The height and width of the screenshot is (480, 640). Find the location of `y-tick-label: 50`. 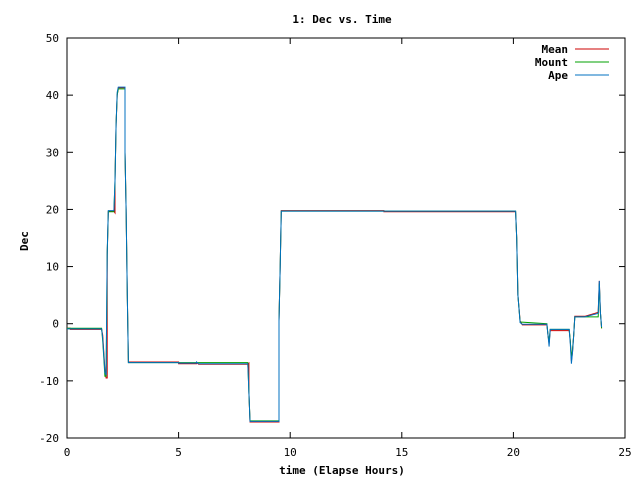

y-tick-label: 50 is located at coordinates (52, 38).